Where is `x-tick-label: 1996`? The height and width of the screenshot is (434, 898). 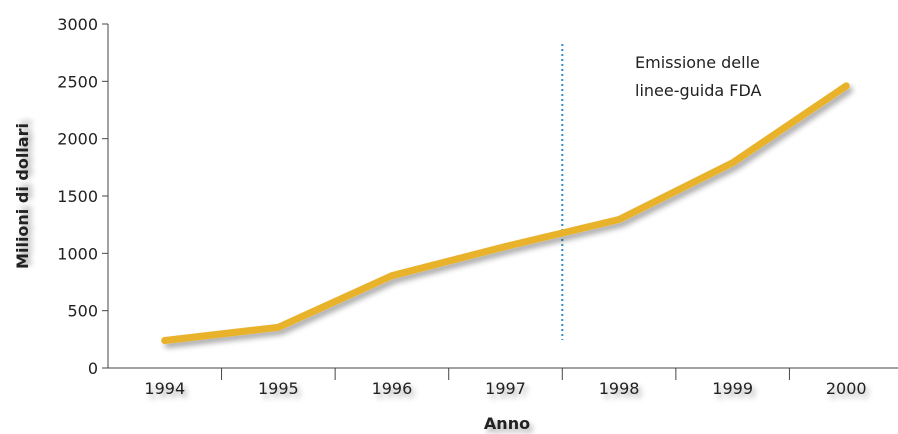
x-tick-label: 1996 is located at coordinates (392, 388).